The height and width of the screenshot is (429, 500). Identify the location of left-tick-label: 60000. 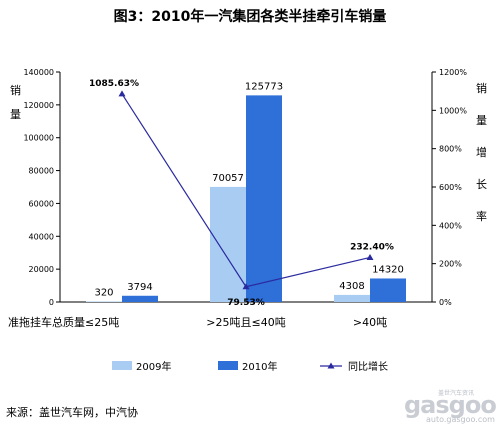
(41, 203).